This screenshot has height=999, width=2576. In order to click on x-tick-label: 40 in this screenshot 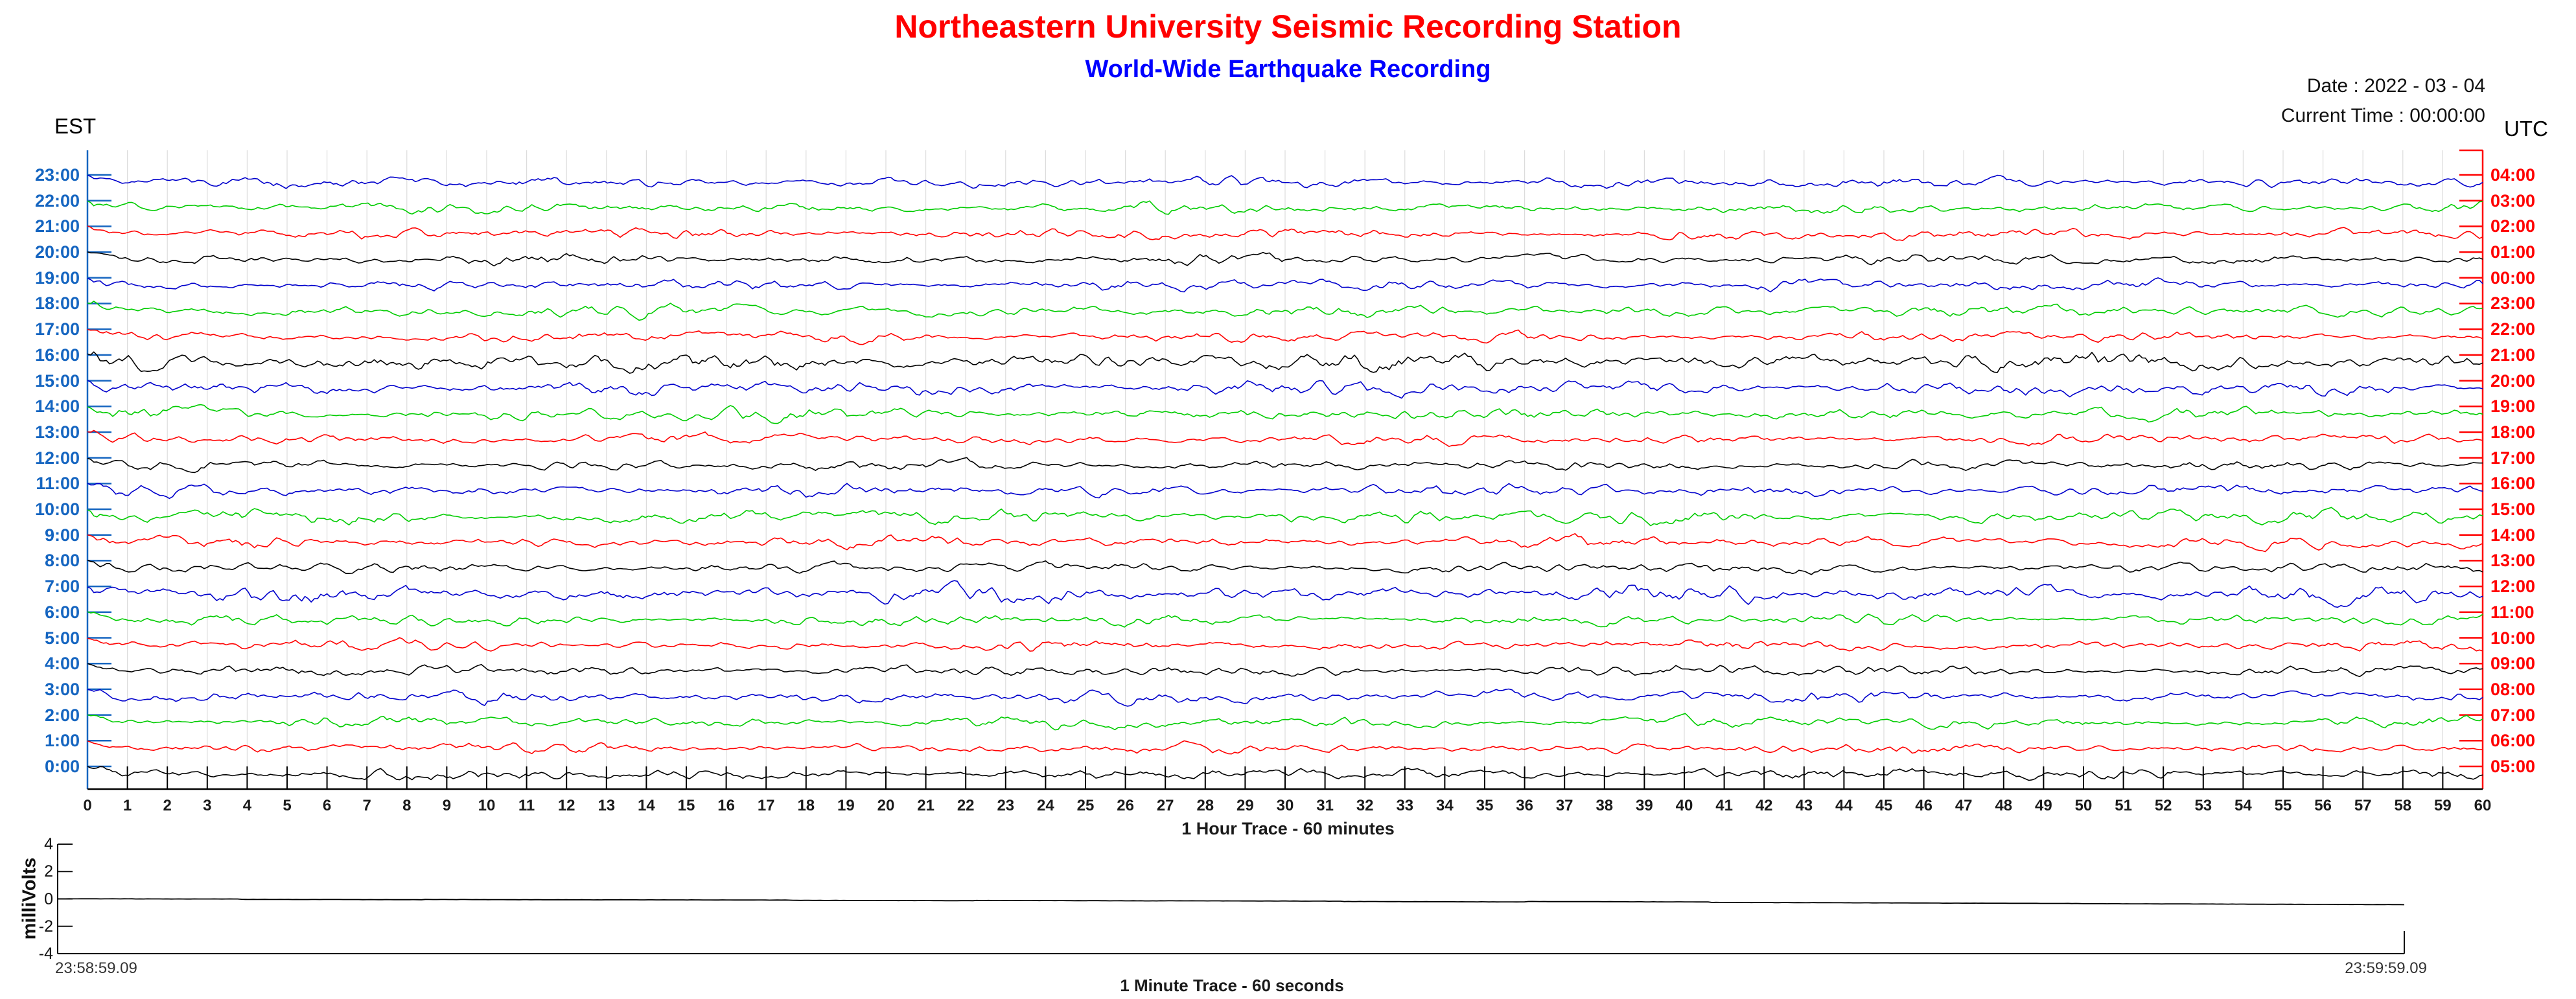, I will do `click(1684, 806)`.